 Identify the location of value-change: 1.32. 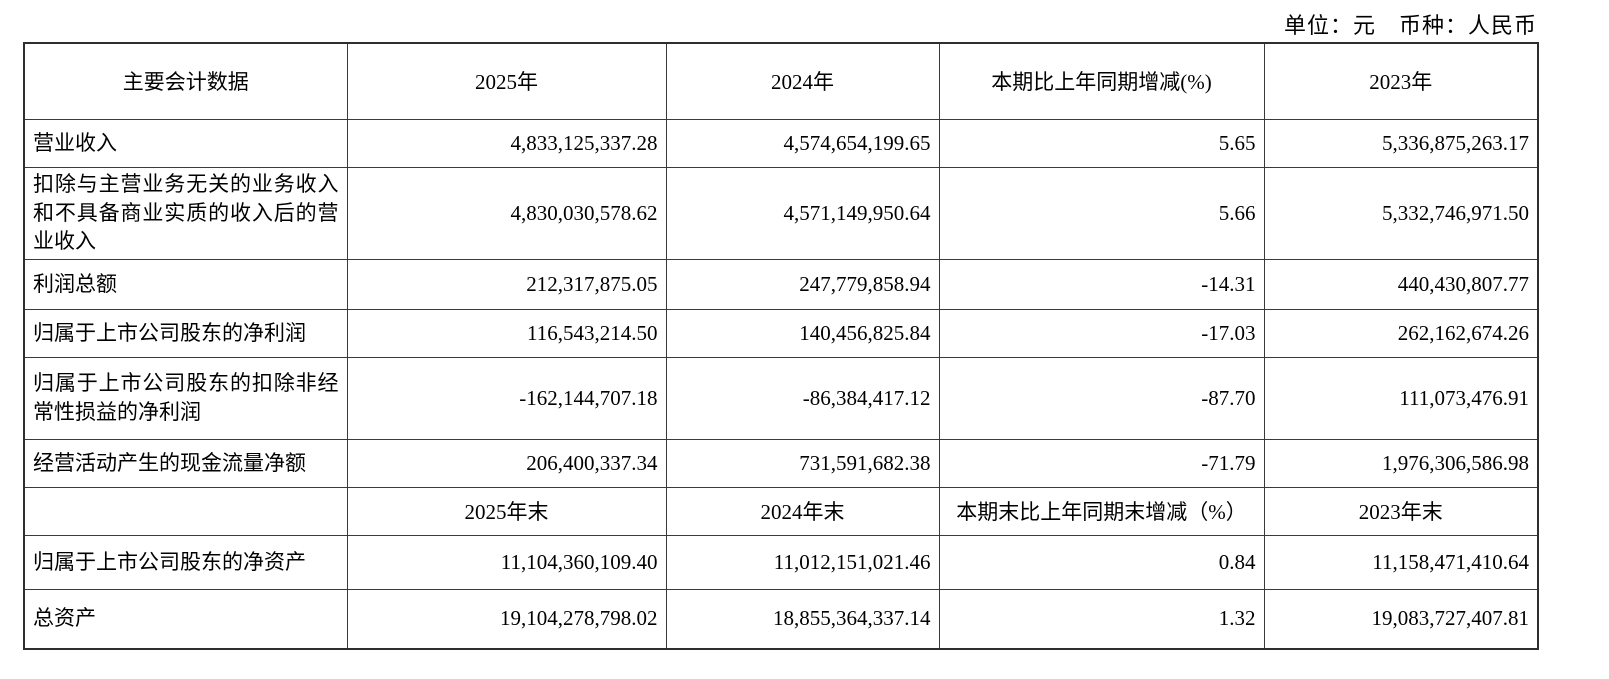
(1101, 619).